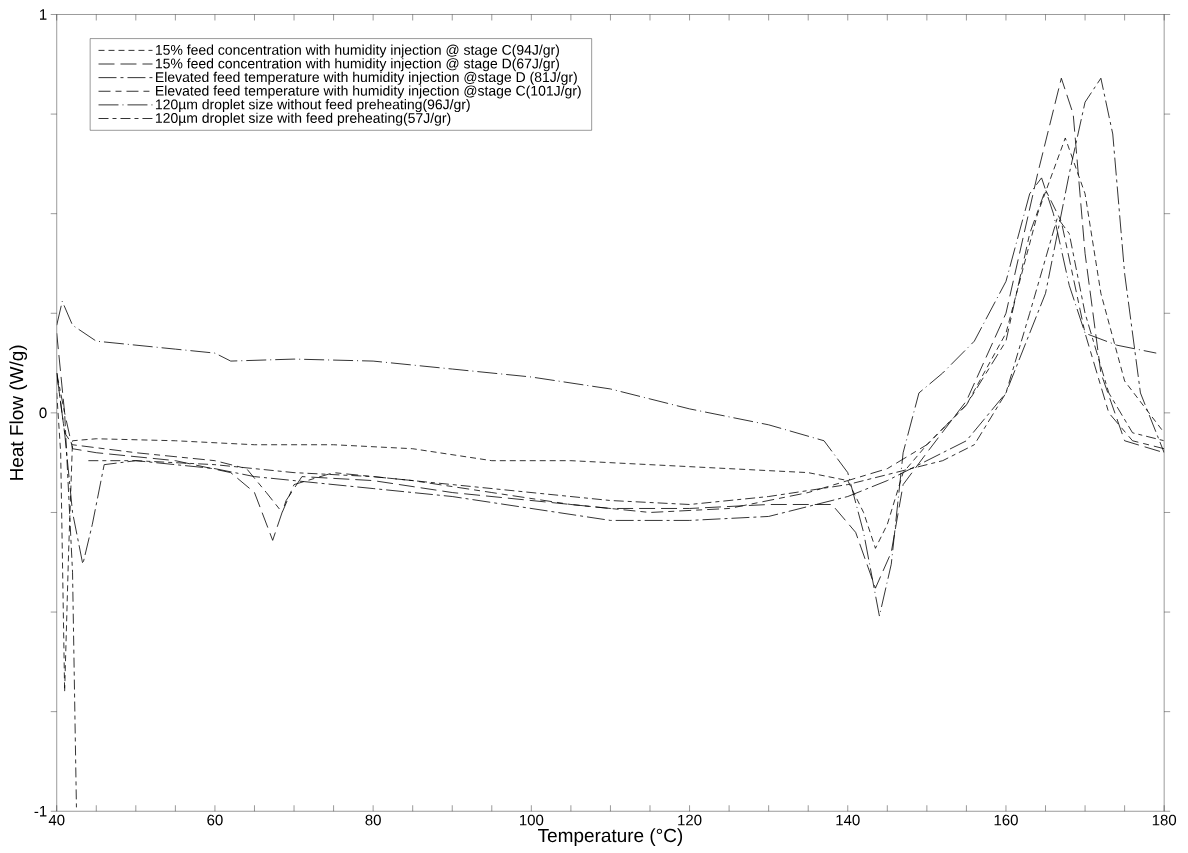 The image size is (1188, 853). Describe the element at coordinates (690, 820) in the screenshot. I see `x-tick-label: 120` at that location.